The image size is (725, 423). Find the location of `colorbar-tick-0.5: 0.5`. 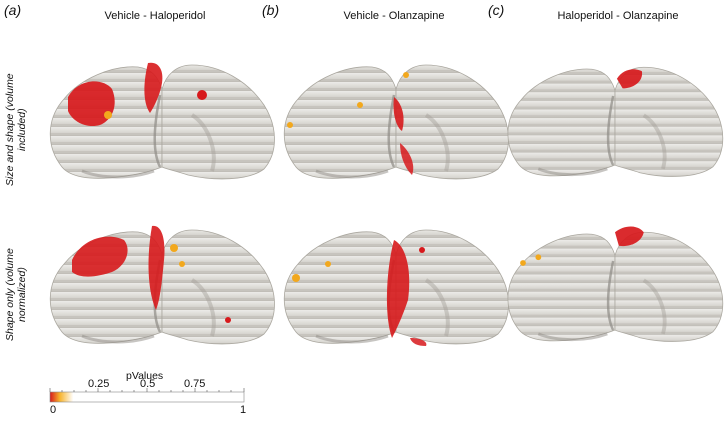

colorbar-tick-0.5: 0.5 is located at coordinates (148, 384).